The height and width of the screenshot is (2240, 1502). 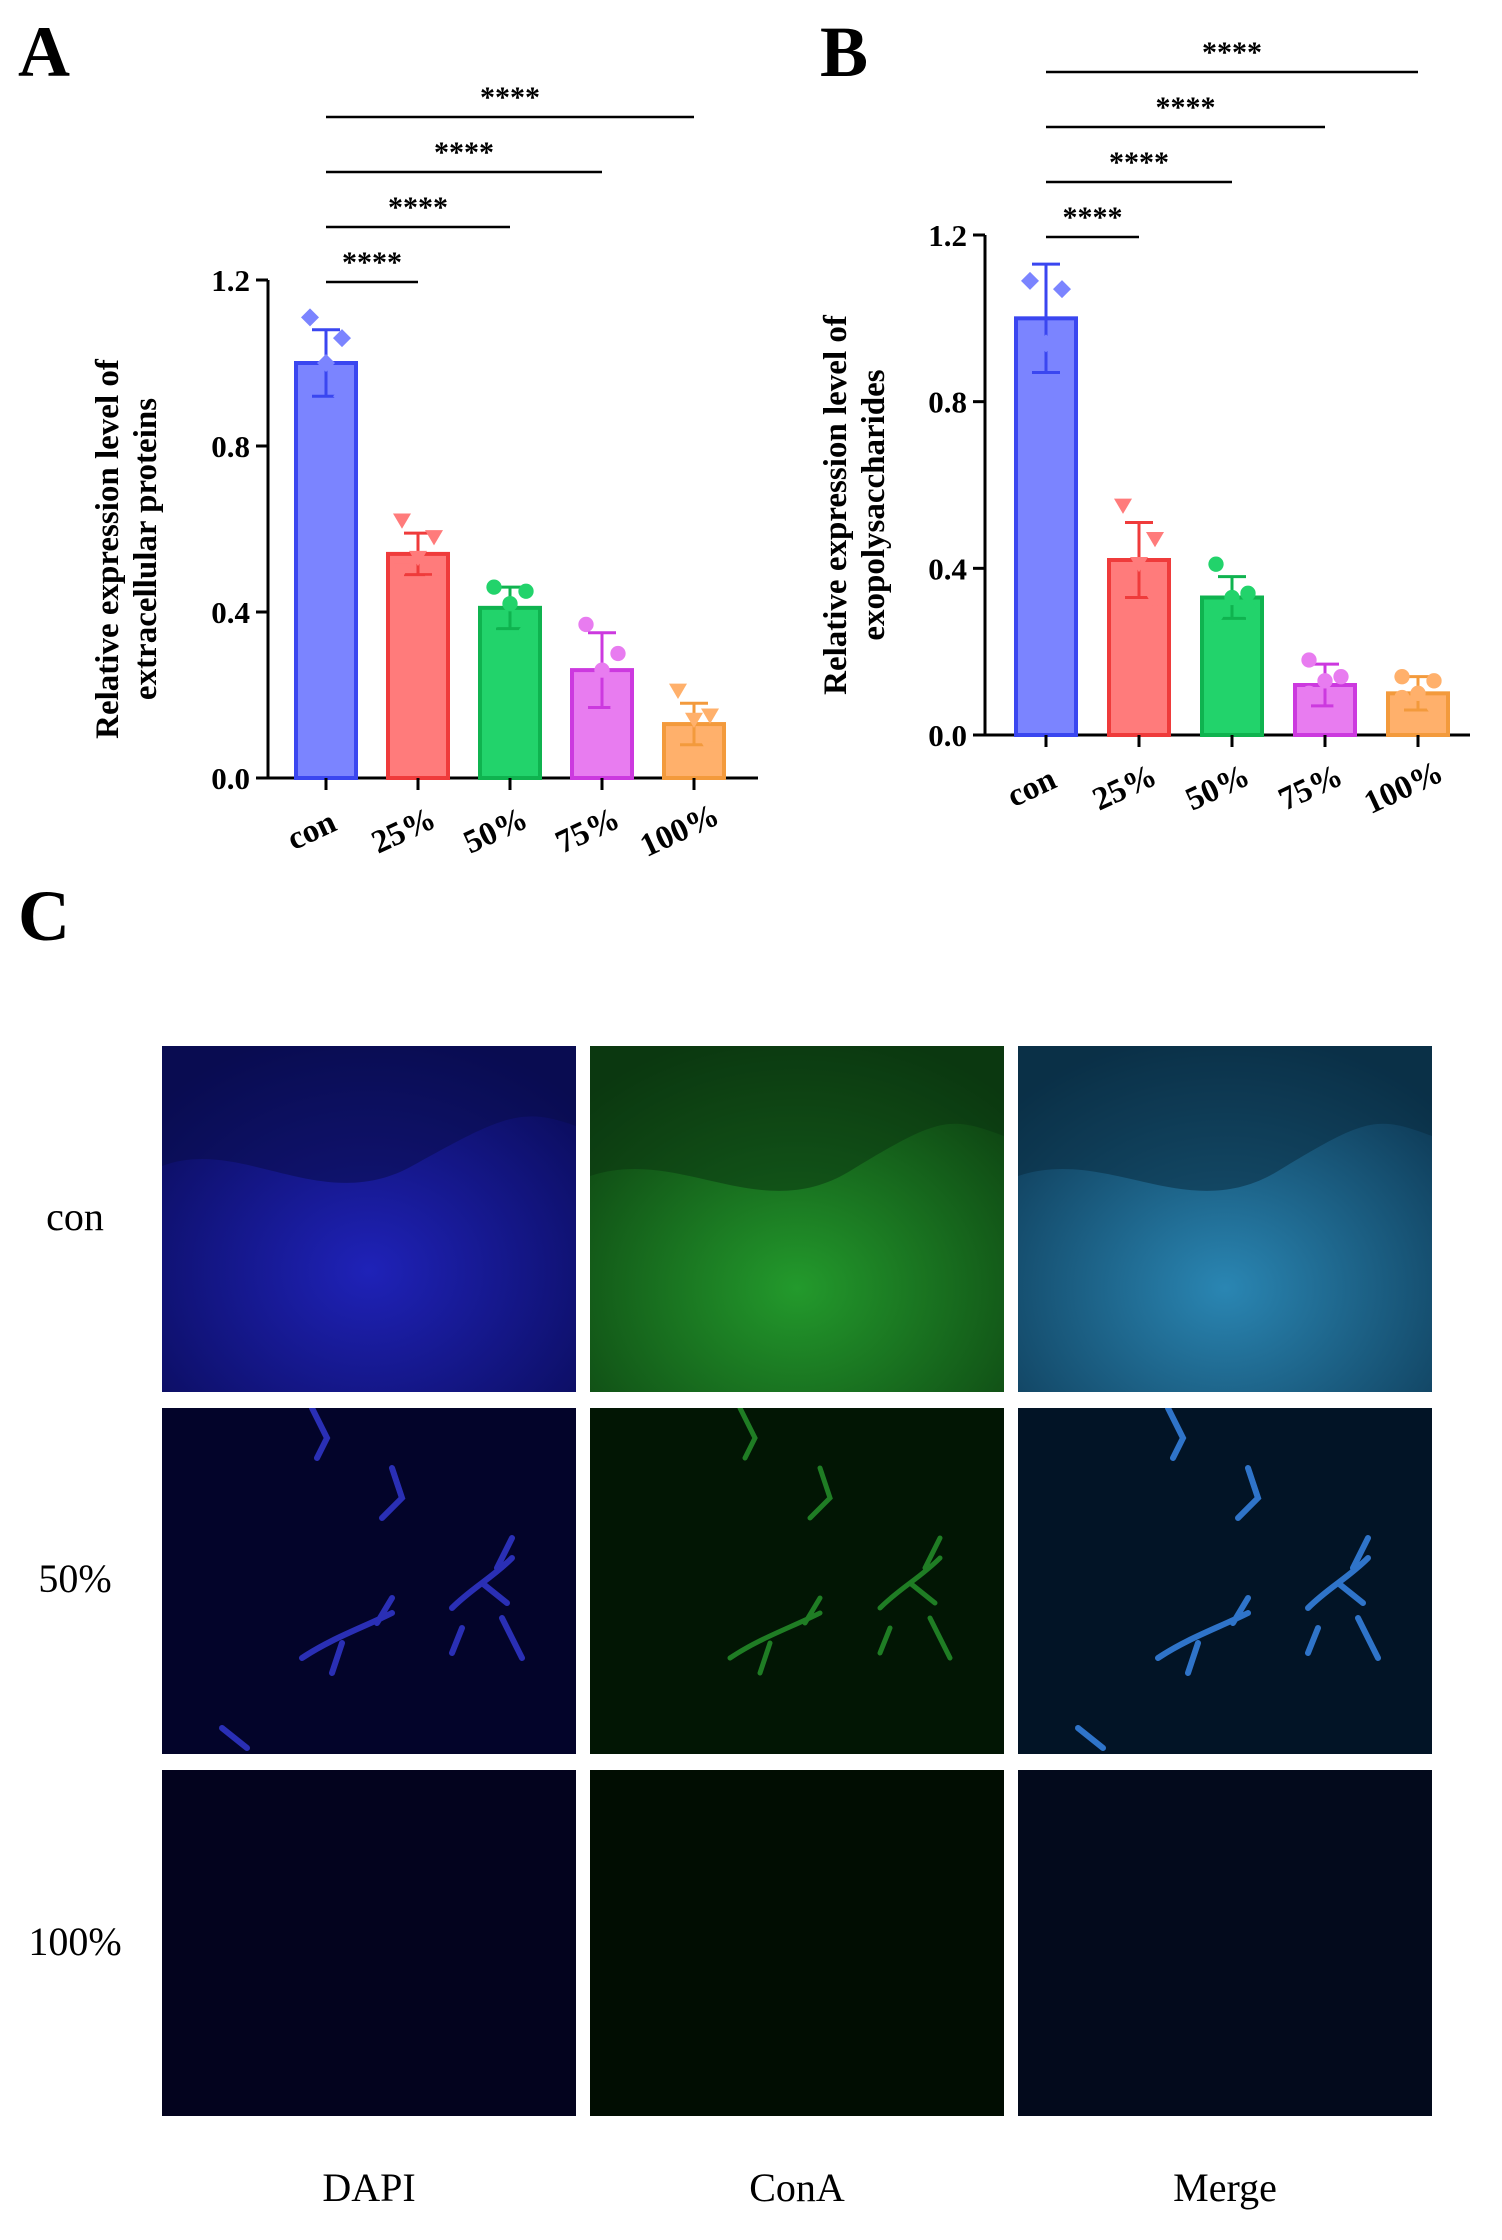 I want to click on micrograph-con-merge, so click(x=1225, y=1219).